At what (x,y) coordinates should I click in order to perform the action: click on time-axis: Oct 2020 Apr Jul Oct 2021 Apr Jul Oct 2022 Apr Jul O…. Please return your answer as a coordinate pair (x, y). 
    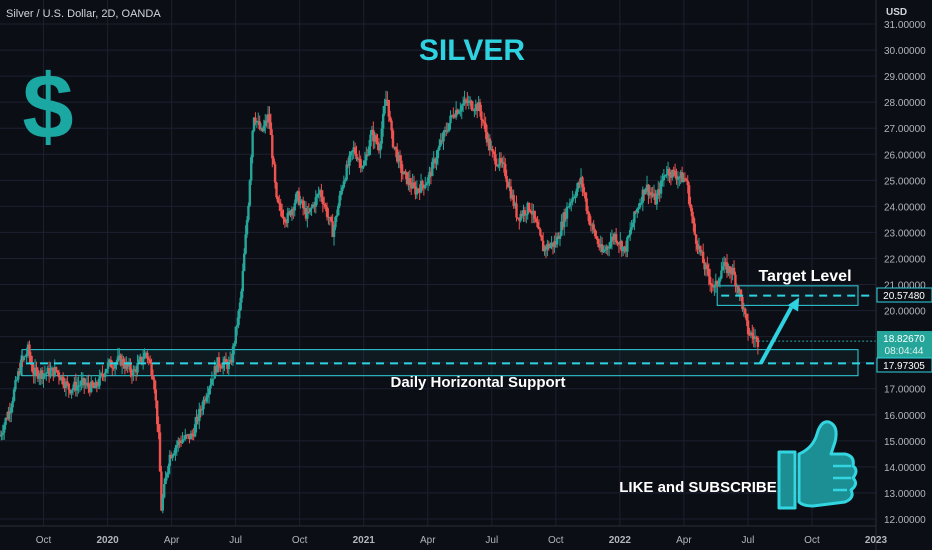
    Looking at the image, I should click on (462, 540).